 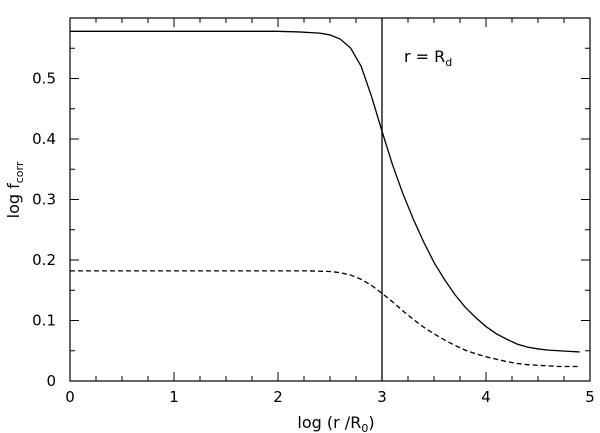 What do you see at coordinates (330, 397) in the screenshot?
I see `x-tick-labels: 0 1 2 3 4 5` at bounding box center [330, 397].